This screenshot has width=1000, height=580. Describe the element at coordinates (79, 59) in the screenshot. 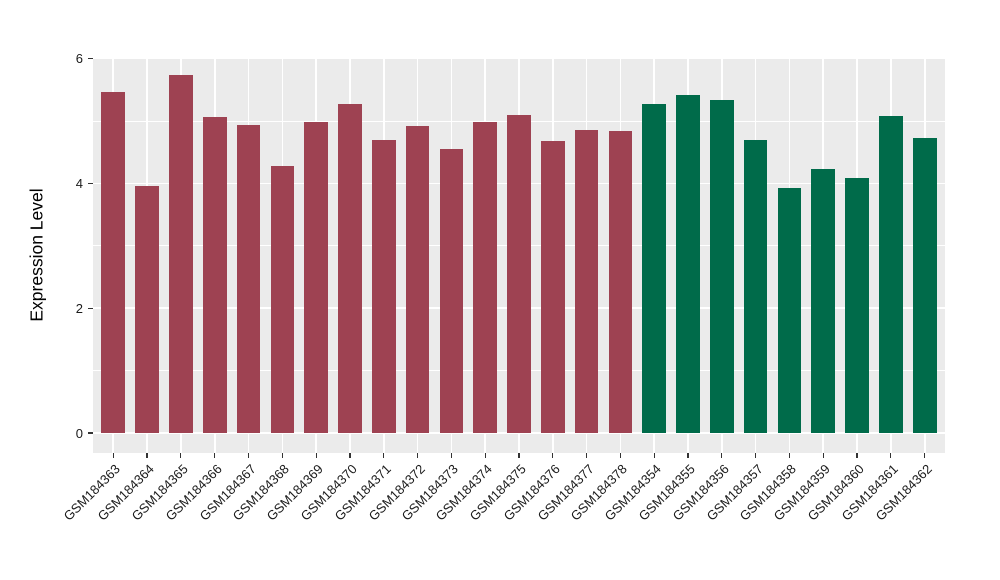

I see `y-tick-label: 6` at that location.